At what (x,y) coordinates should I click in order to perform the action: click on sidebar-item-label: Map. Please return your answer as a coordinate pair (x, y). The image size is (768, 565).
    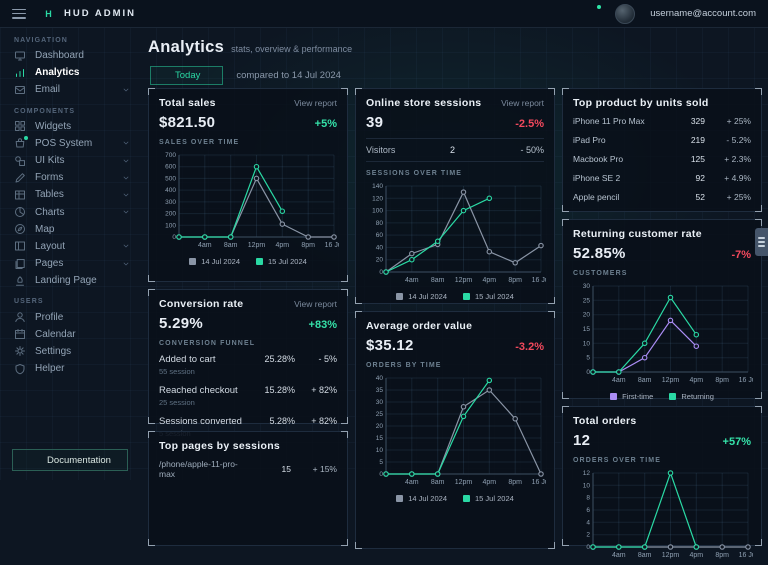
    Looking at the image, I should click on (45, 229).